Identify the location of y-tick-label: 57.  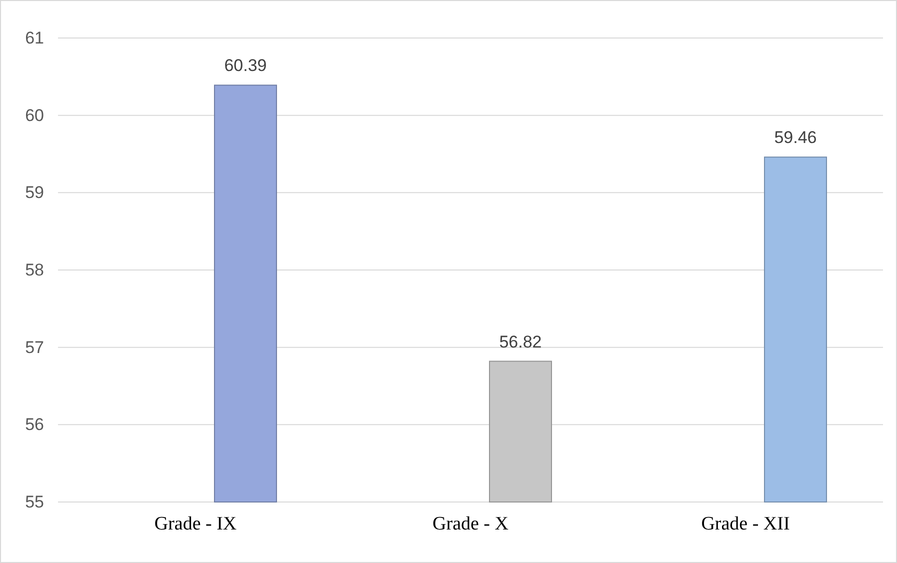
(34, 347).